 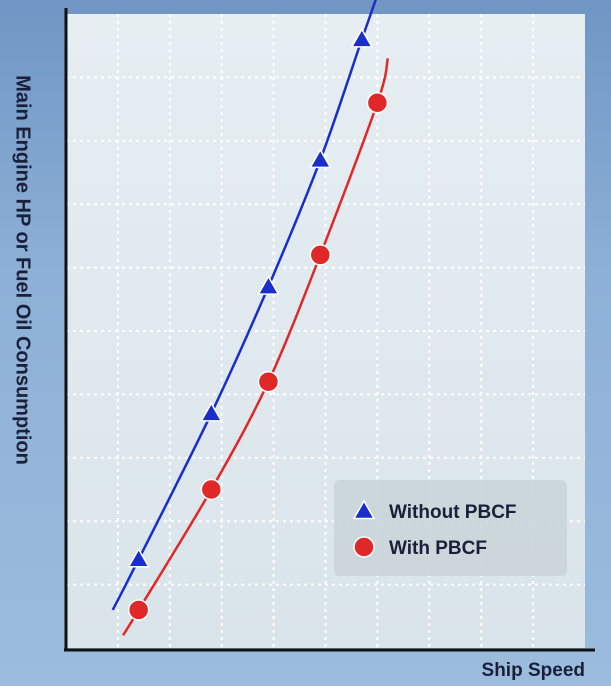 I want to click on legend-label-without-pbcf: Without PBCF, so click(x=453, y=512).